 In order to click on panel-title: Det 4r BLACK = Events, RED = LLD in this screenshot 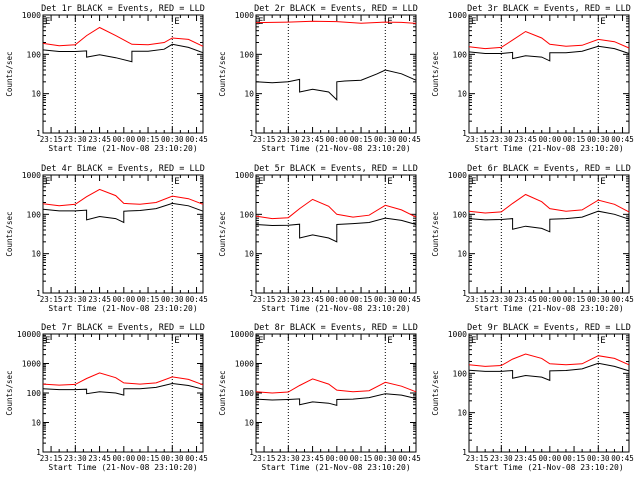, I will do `click(123, 169)`.